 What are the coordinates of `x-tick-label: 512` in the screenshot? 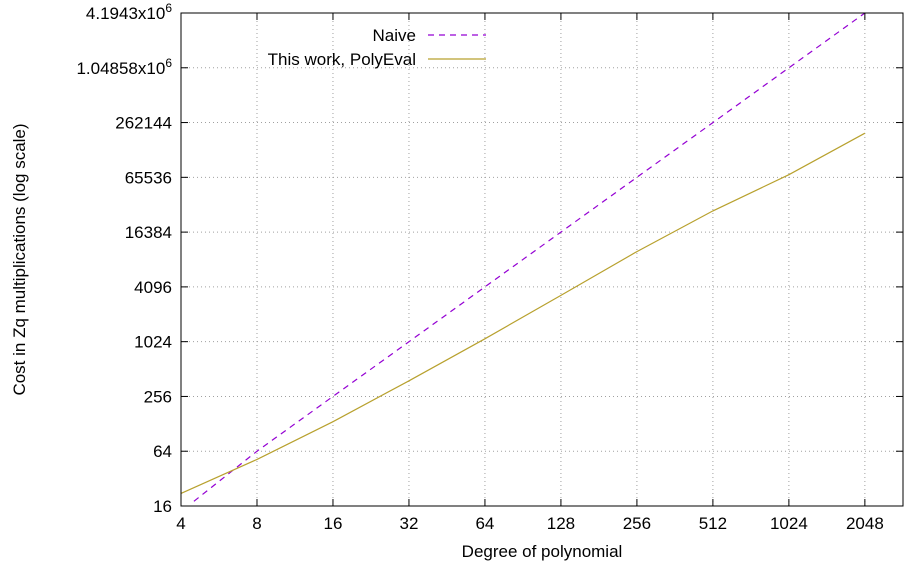 It's located at (713, 523).